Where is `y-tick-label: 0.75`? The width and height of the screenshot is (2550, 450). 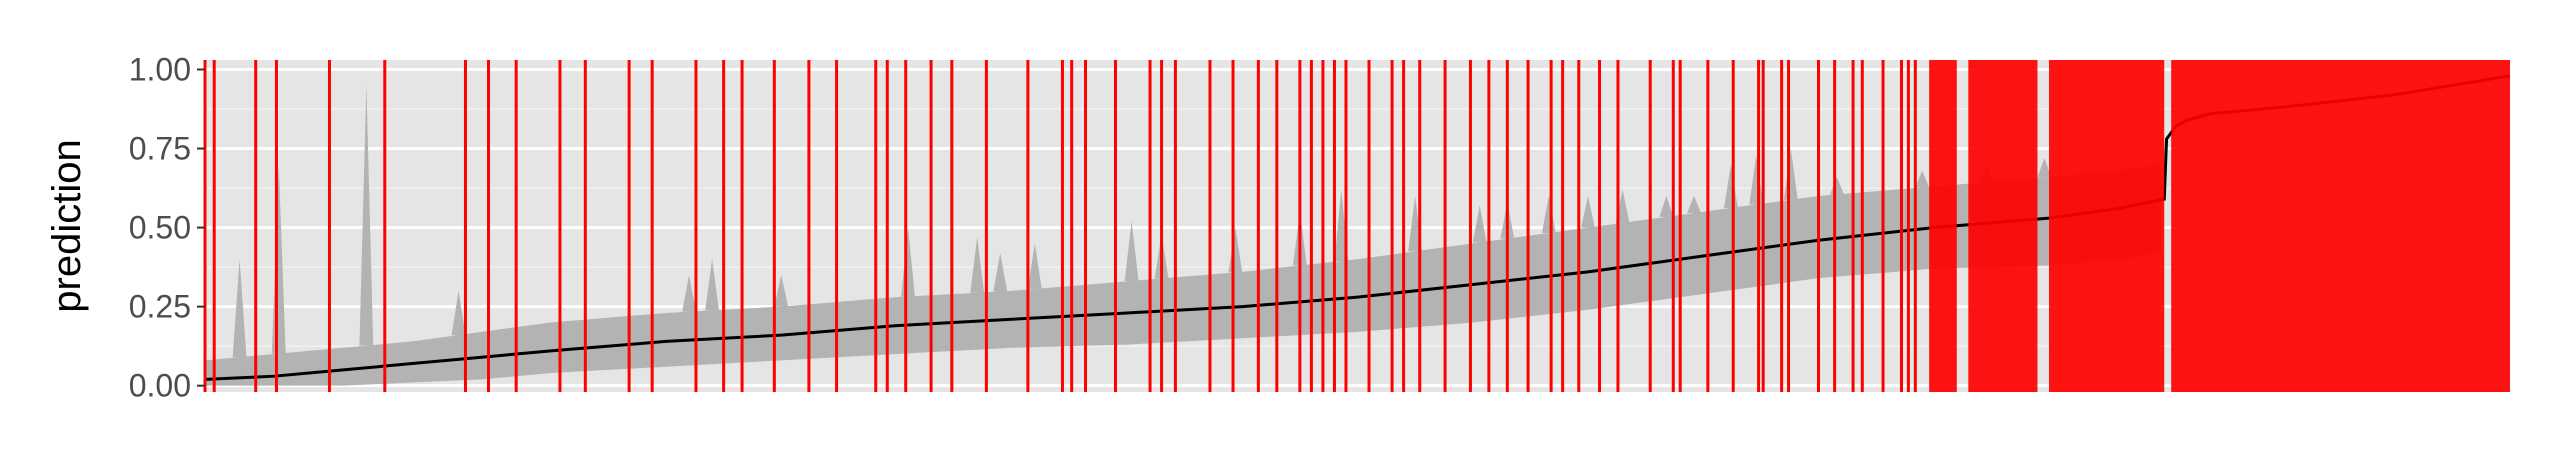
y-tick-label: 0.75 is located at coordinates (160, 149).